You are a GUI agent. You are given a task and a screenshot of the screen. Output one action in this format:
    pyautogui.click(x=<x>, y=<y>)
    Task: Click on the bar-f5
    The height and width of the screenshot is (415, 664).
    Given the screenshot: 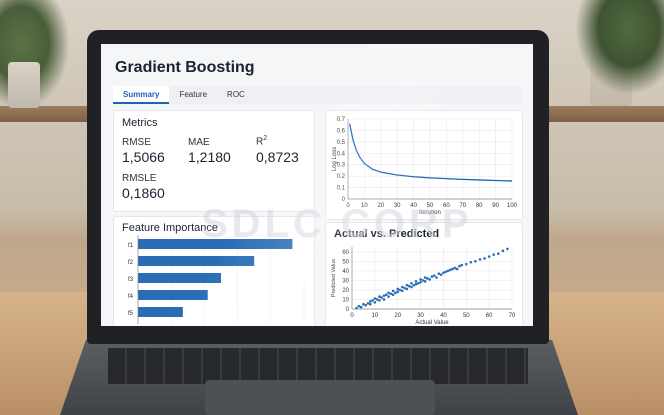 What is the action you would take?
    pyautogui.click(x=160, y=312)
    